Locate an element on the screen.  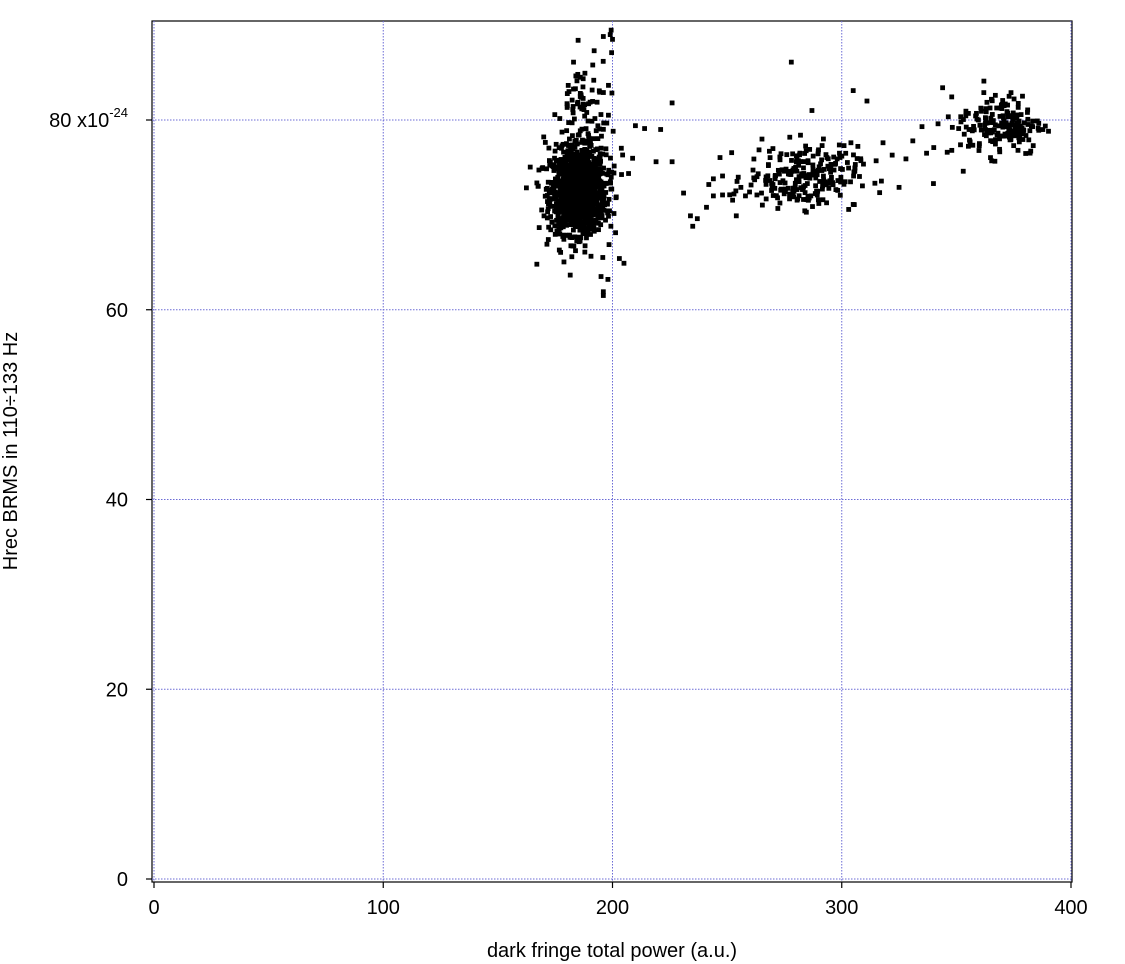
x-tick-label: 0 is located at coordinates (153, 908).